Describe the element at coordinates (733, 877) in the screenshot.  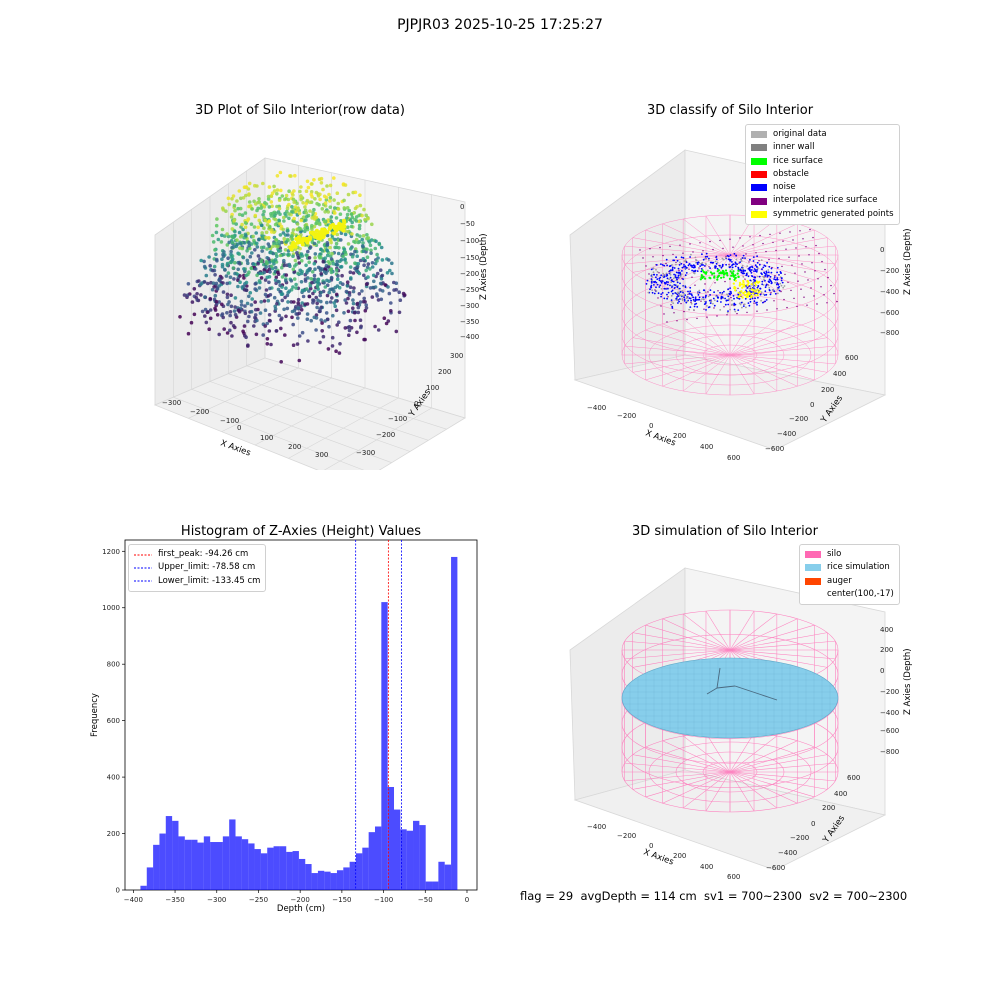
I see `svg-text: 600` at that location.